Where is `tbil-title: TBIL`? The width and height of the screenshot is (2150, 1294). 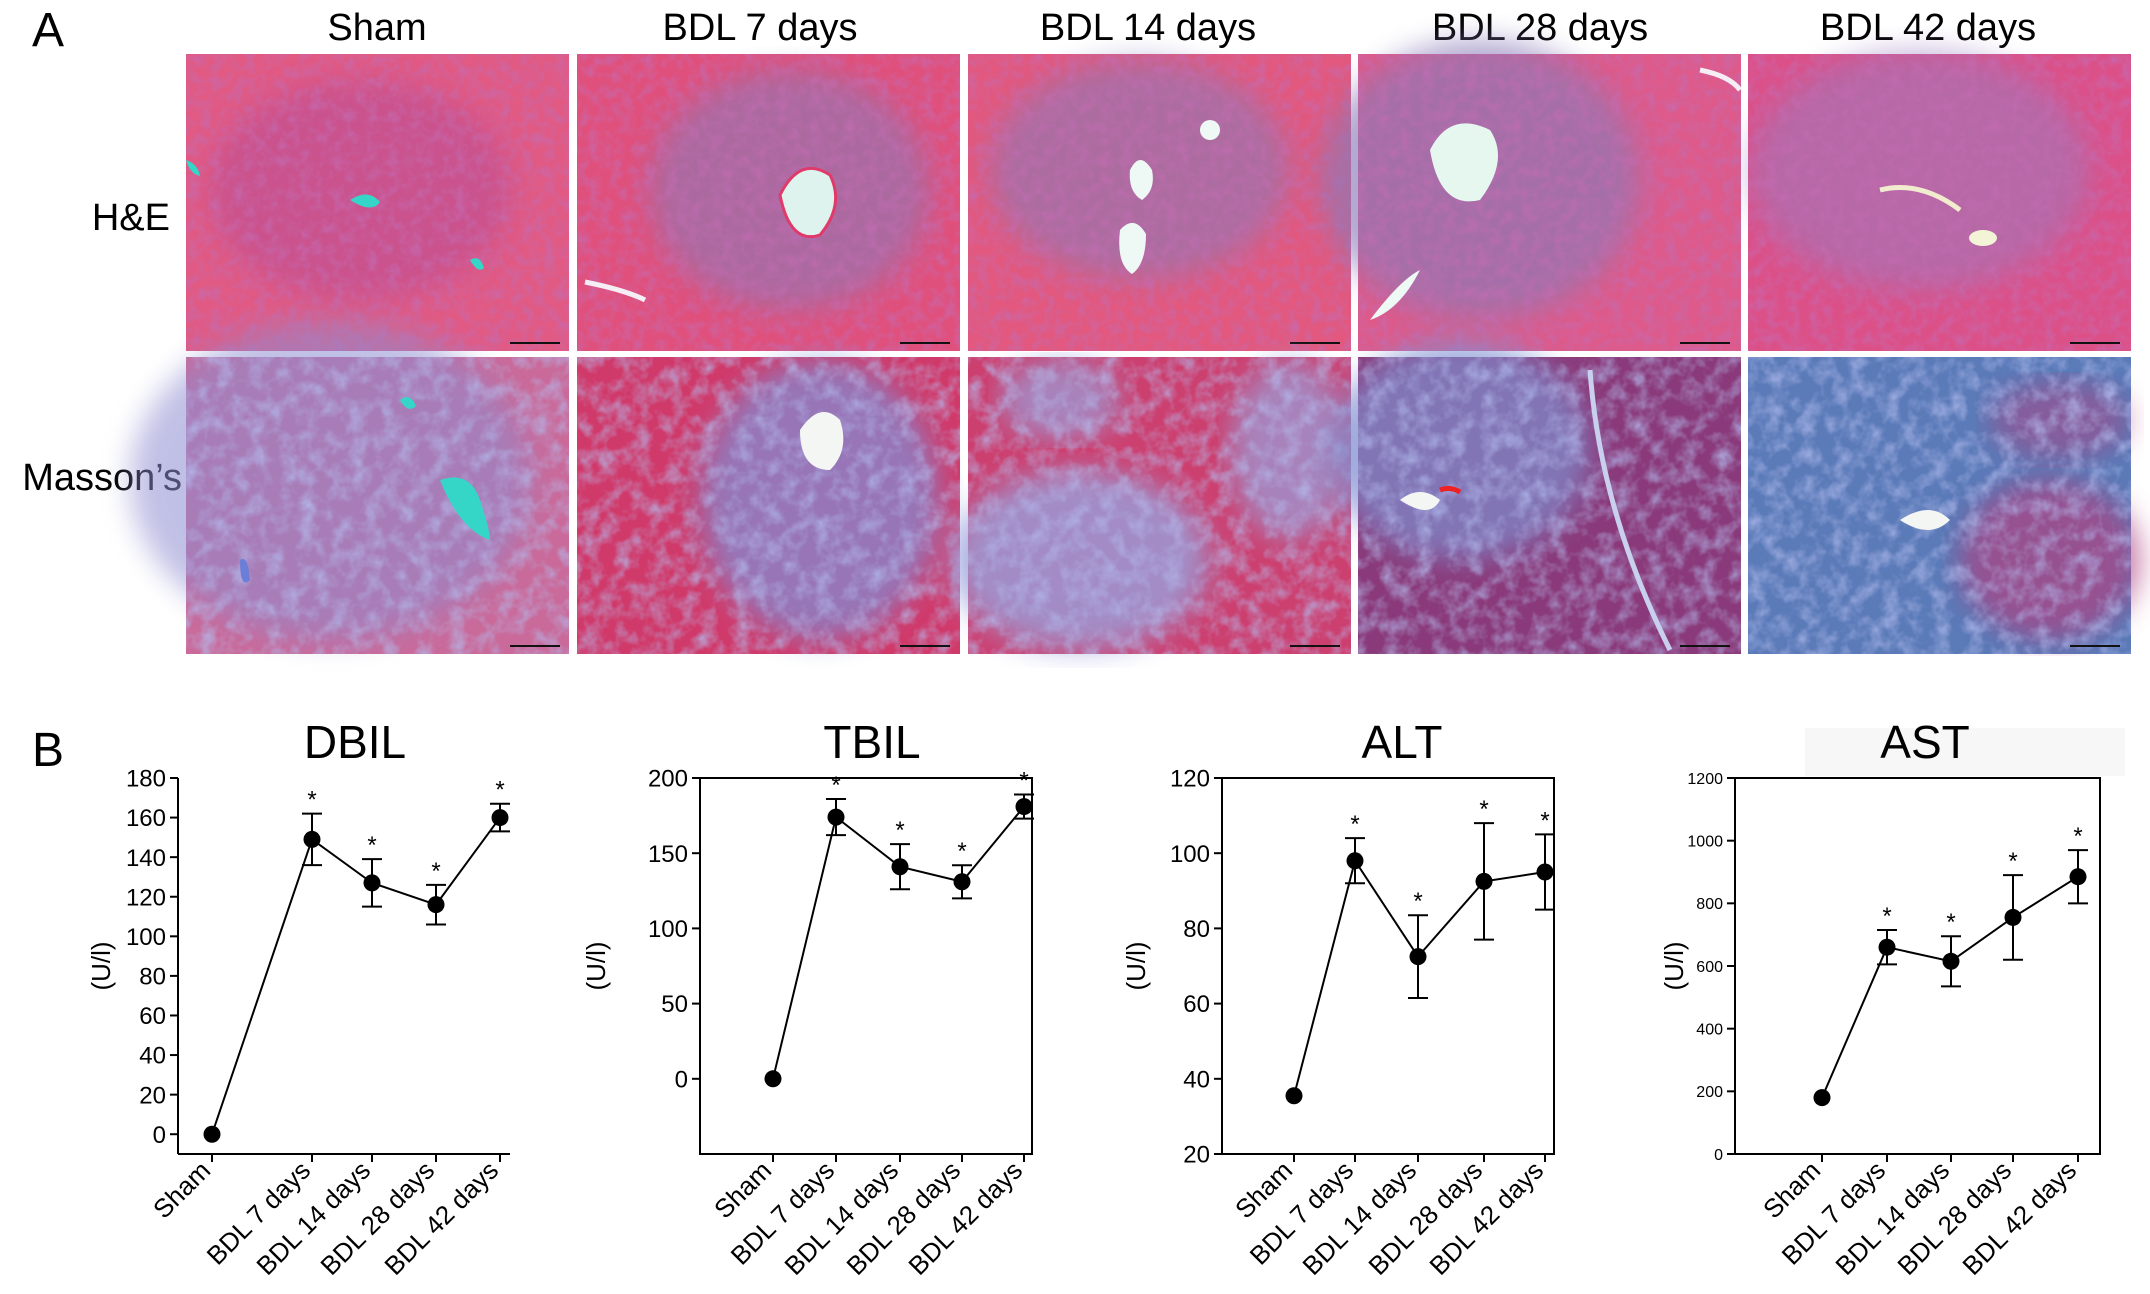 tbil-title: TBIL is located at coordinates (871, 742).